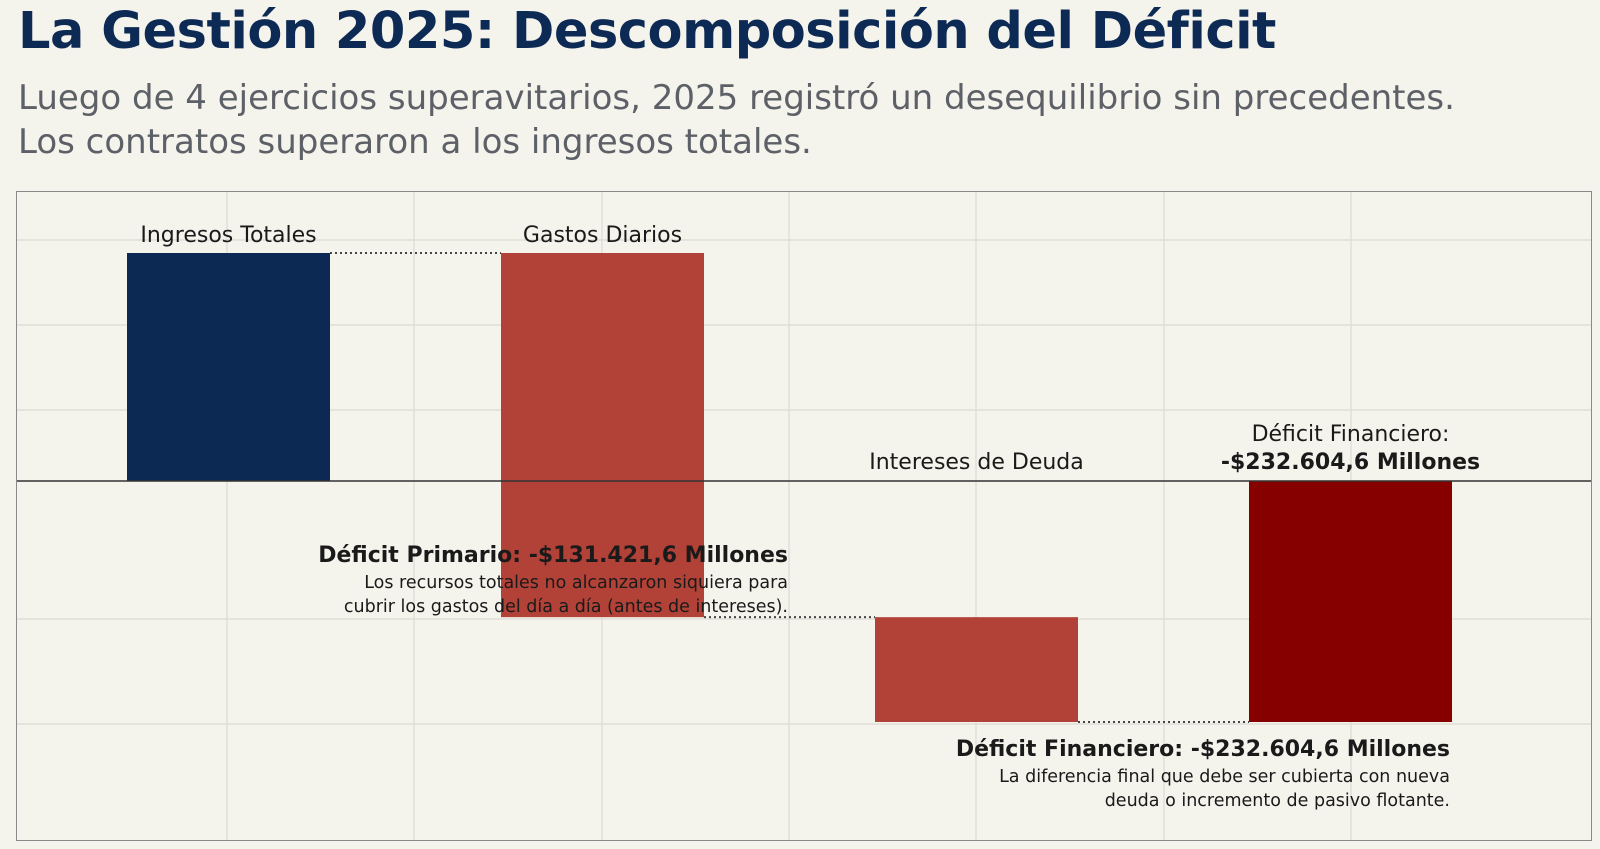 This screenshot has width=1600, height=849. Describe the element at coordinates (228, 235) in the screenshot. I see `label-ingresos-totales: Ingresos Totales` at that location.